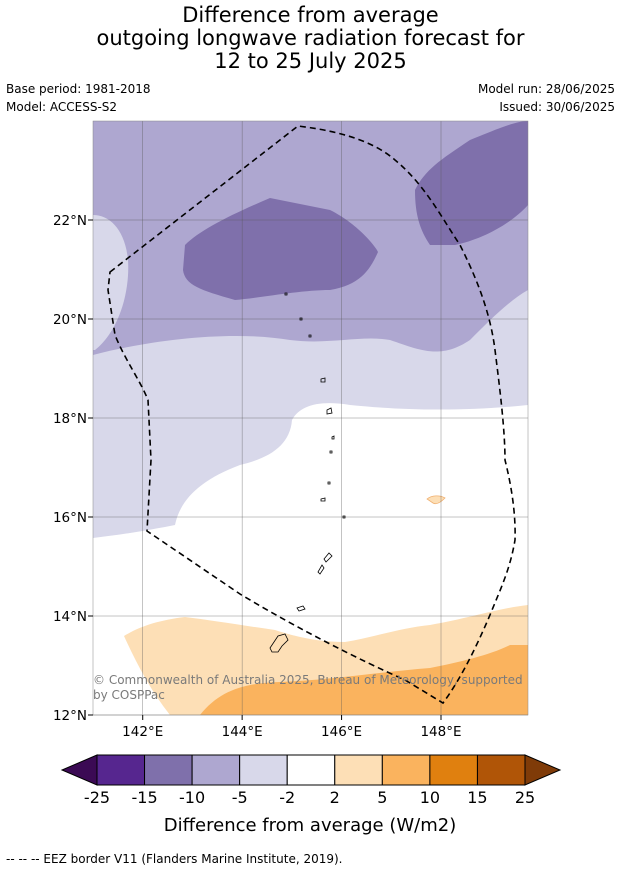  What do you see at coordinates (321, 569) in the screenshot?
I see `island-tinian` at bounding box center [321, 569].